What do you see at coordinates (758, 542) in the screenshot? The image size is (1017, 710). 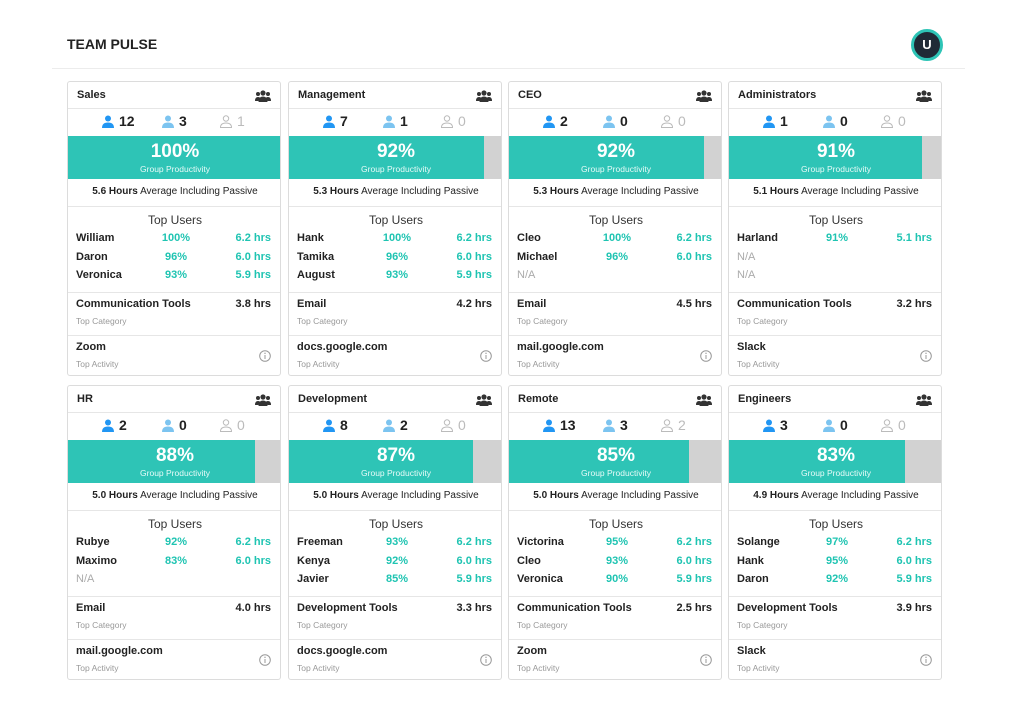 I see `user-name: Solange` at bounding box center [758, 542].